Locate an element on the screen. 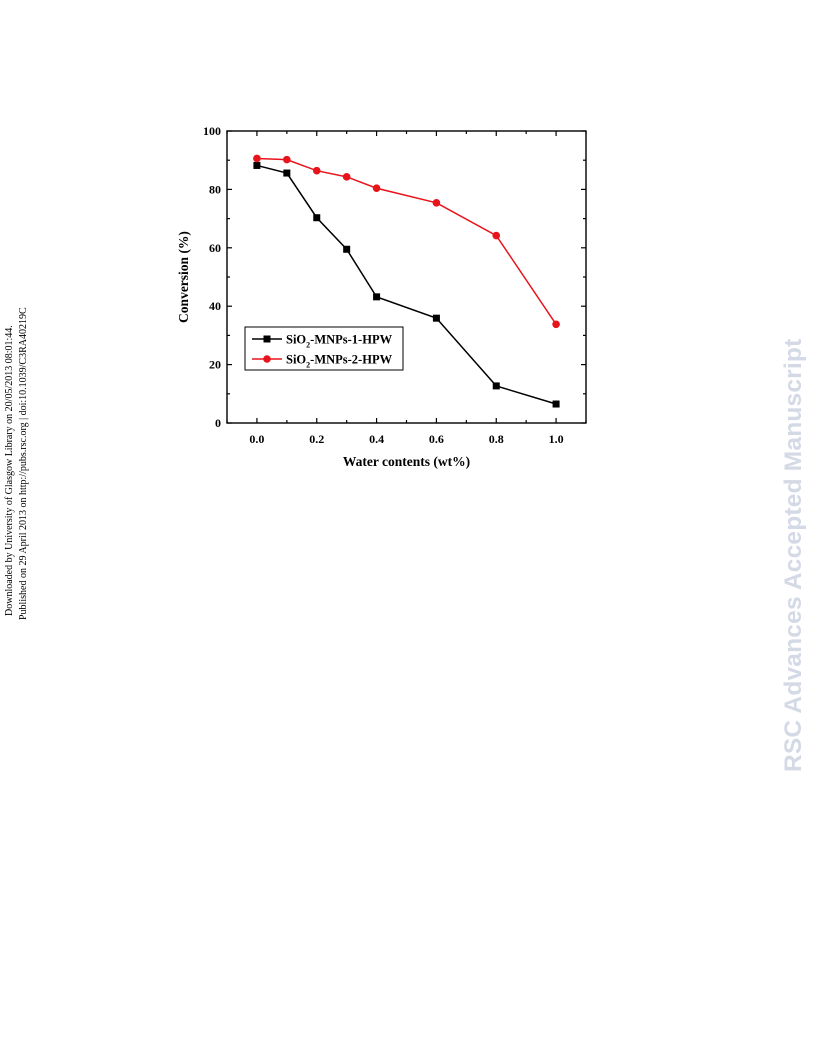  y-tick-label: 0 is located at coordinates (218, 423).